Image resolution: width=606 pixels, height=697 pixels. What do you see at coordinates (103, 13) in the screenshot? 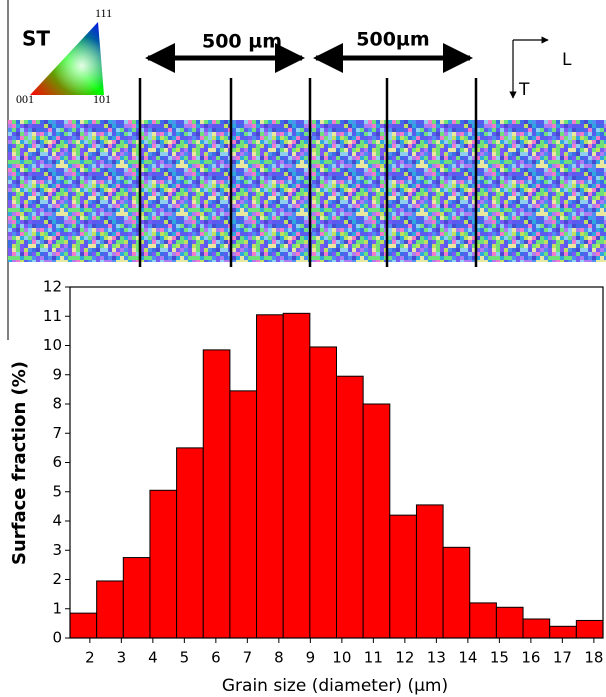
I see `pole-label: 111` at bounding box center [103, 13].